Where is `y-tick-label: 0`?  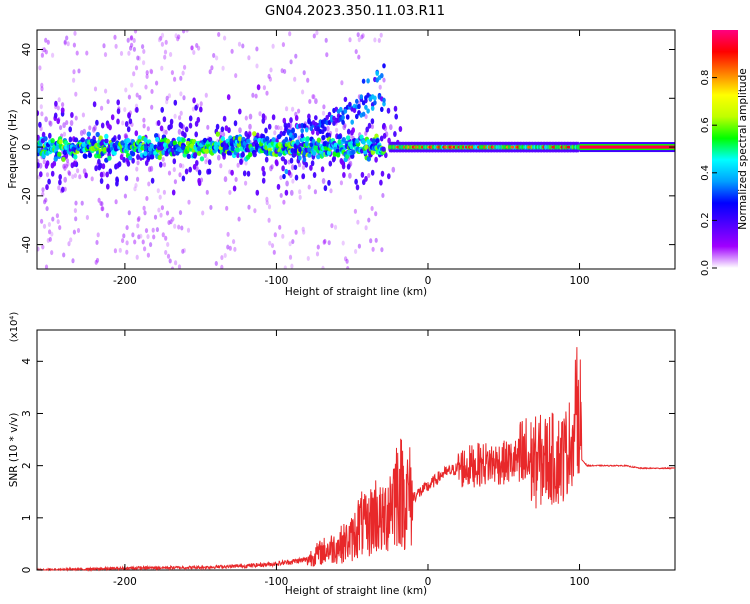 y-tick-label: 0 is located at coordinates (27, 147).